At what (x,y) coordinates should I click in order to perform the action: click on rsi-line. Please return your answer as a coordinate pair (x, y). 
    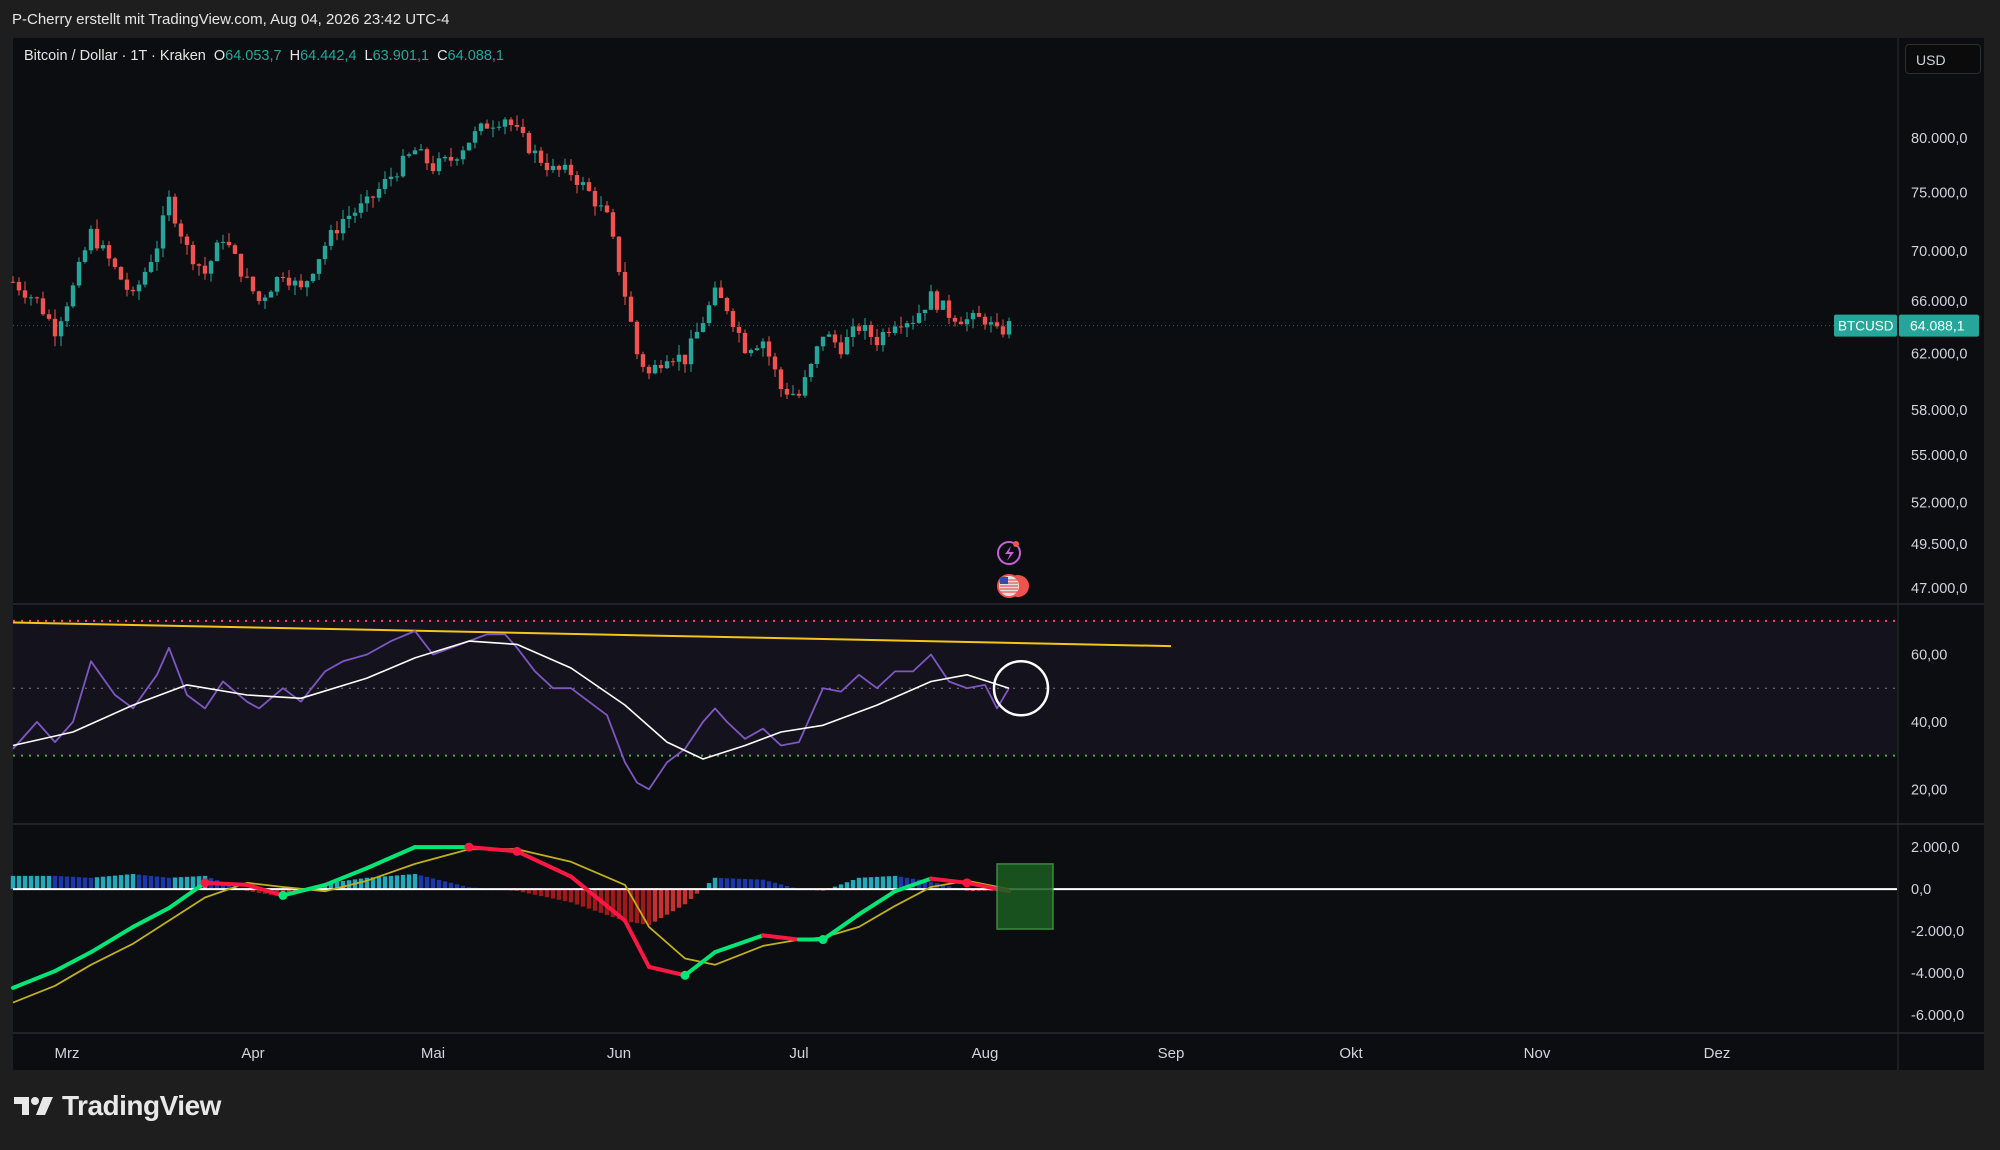
    Looking at the image, I should click on (511, 710).